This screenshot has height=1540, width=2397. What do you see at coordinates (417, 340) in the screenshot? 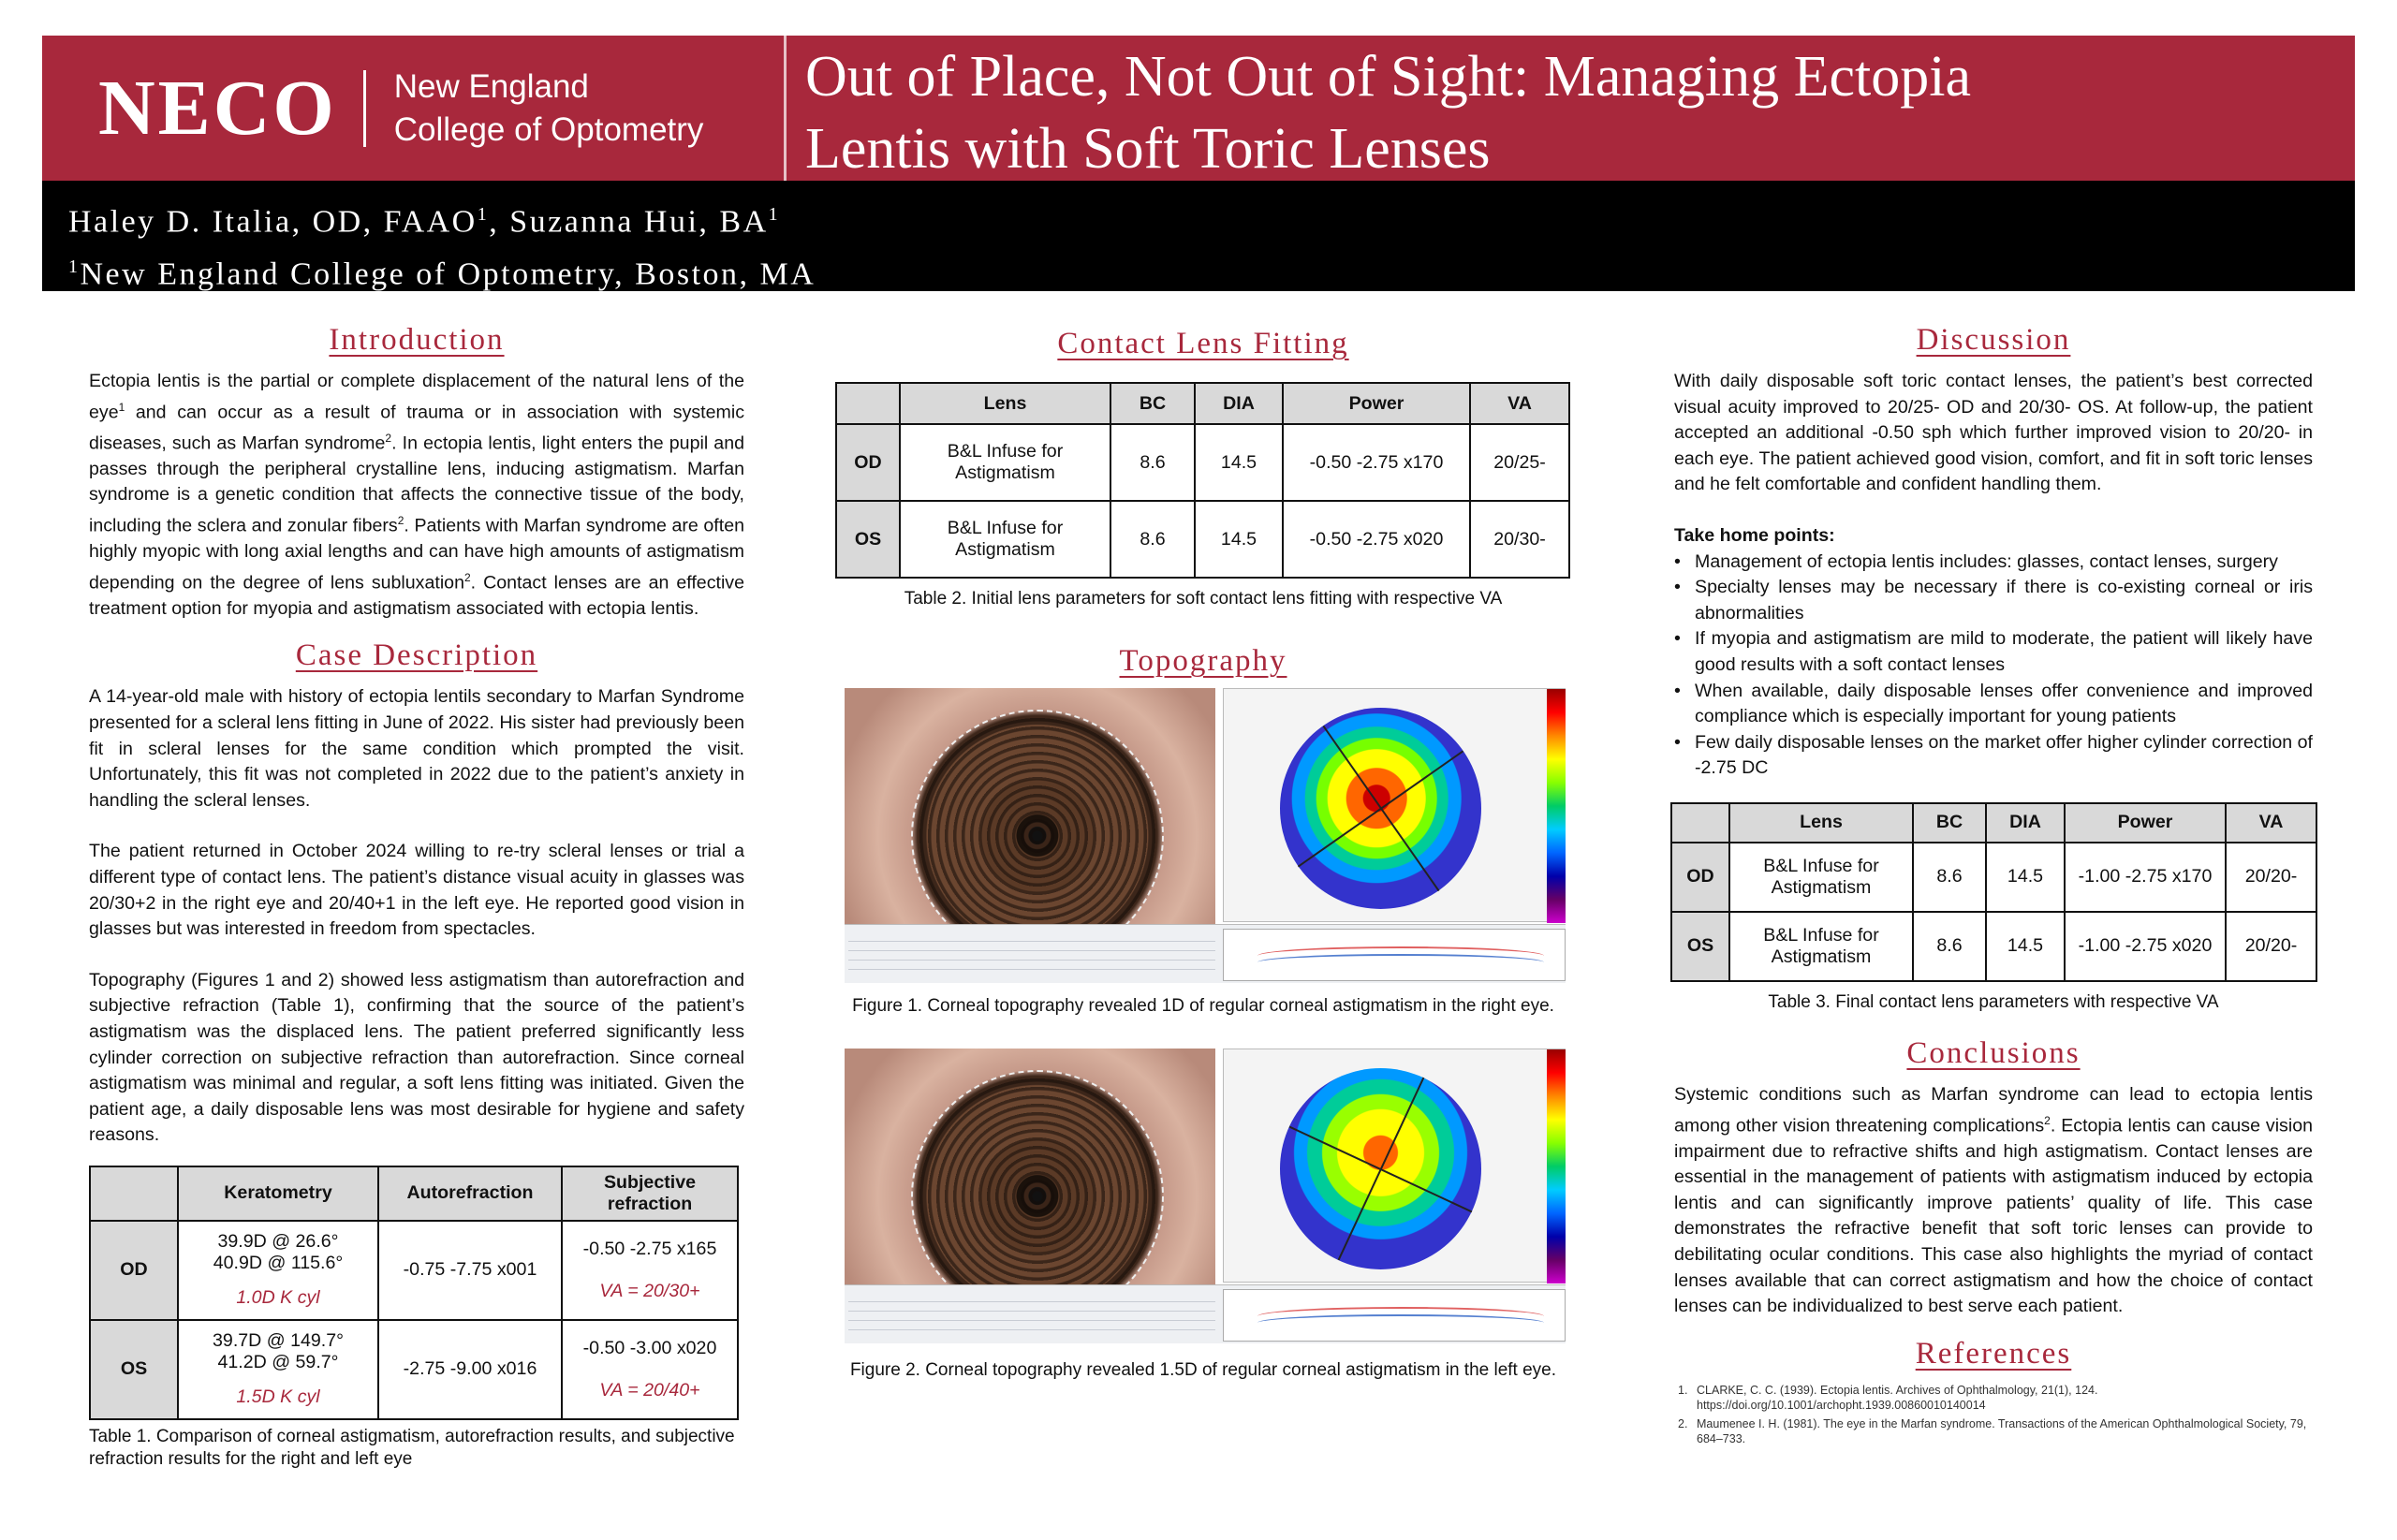
I see `introduction-title: Introduction` at bounding box center [417, 340].